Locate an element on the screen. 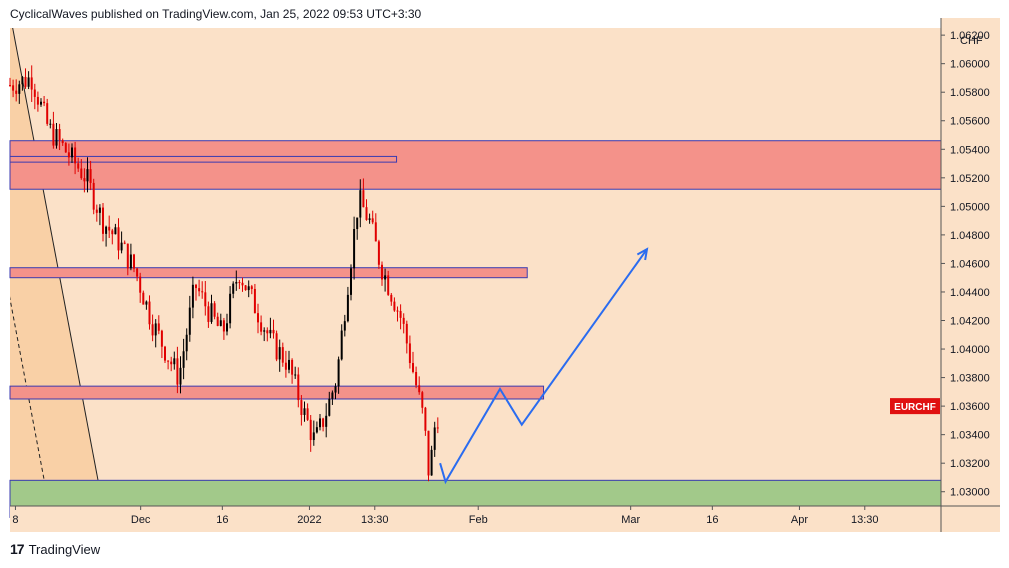  y-tick-label: 1.04000 is located at coordinates (970, 350).